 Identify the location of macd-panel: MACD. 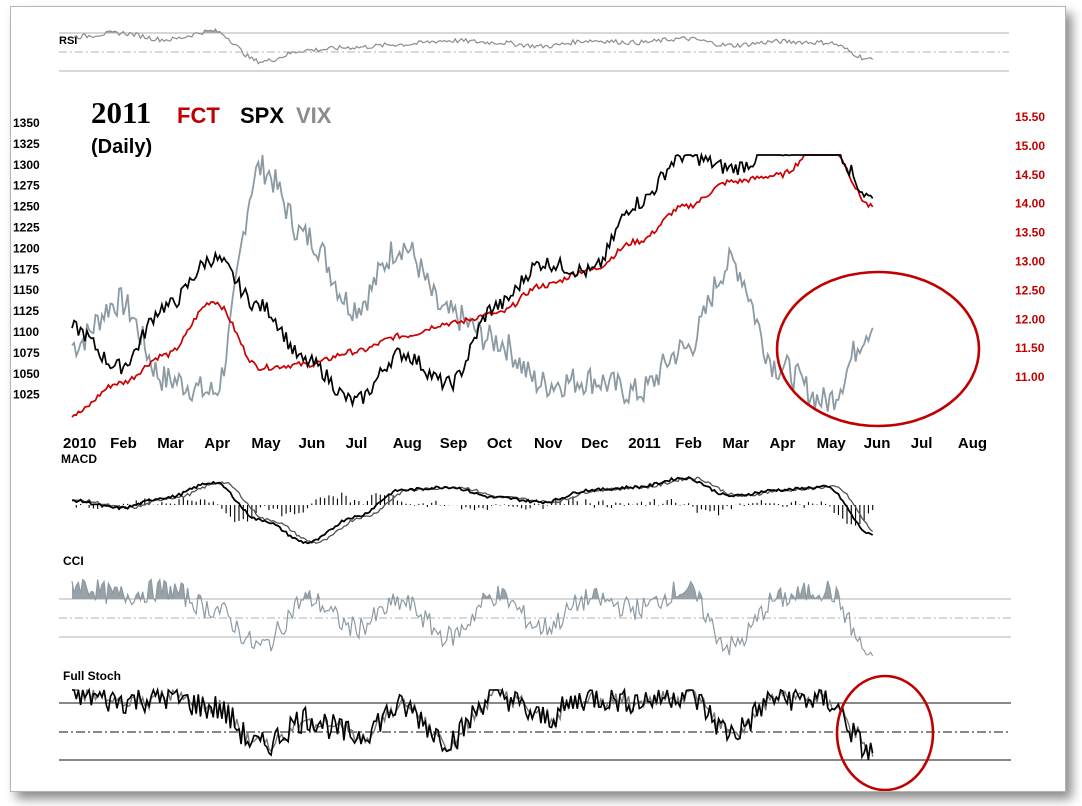
(467, 498).